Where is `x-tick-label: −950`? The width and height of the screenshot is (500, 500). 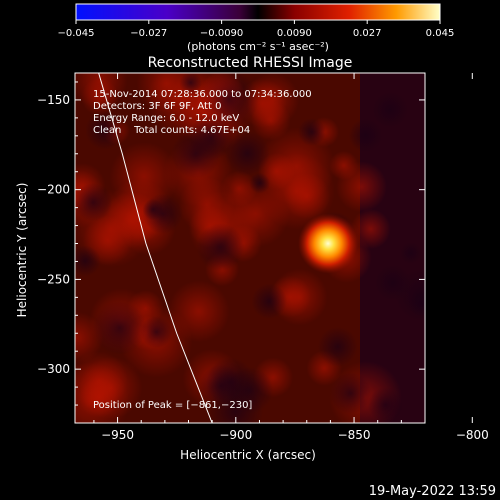
x-tick-label: −950 is located at coordinates (117, 435).